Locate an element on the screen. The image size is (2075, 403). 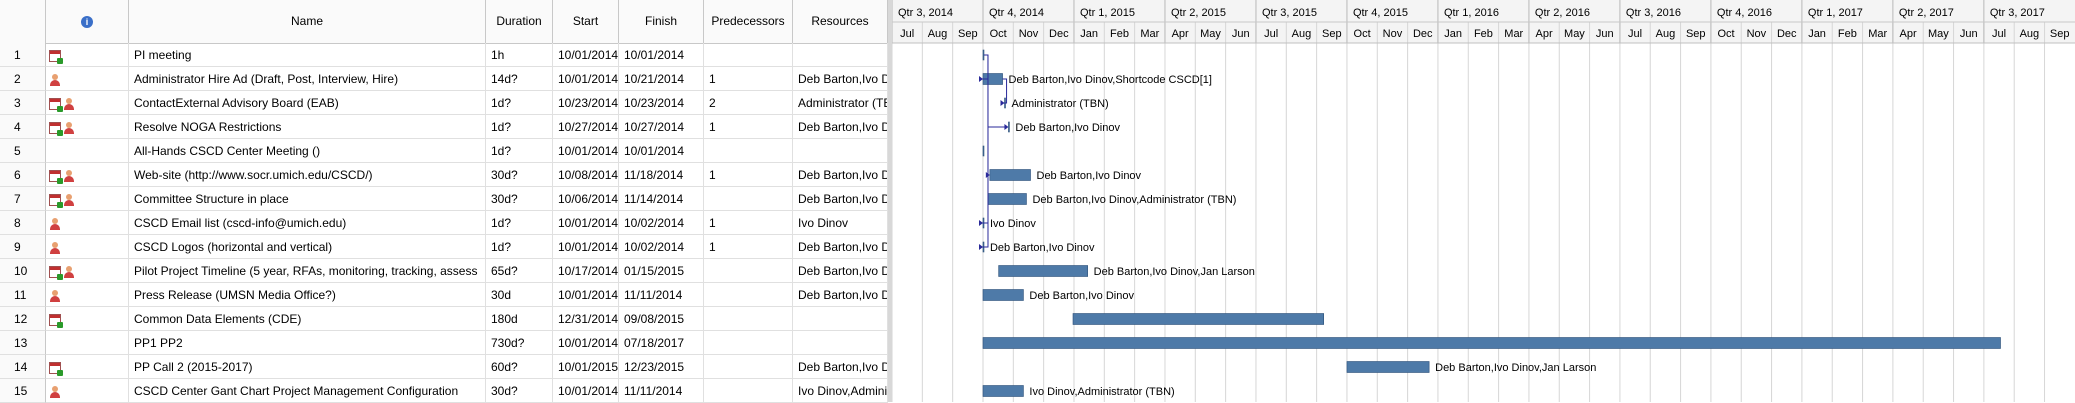
resources-column-header: Resources is located at coordinates (840, 21).